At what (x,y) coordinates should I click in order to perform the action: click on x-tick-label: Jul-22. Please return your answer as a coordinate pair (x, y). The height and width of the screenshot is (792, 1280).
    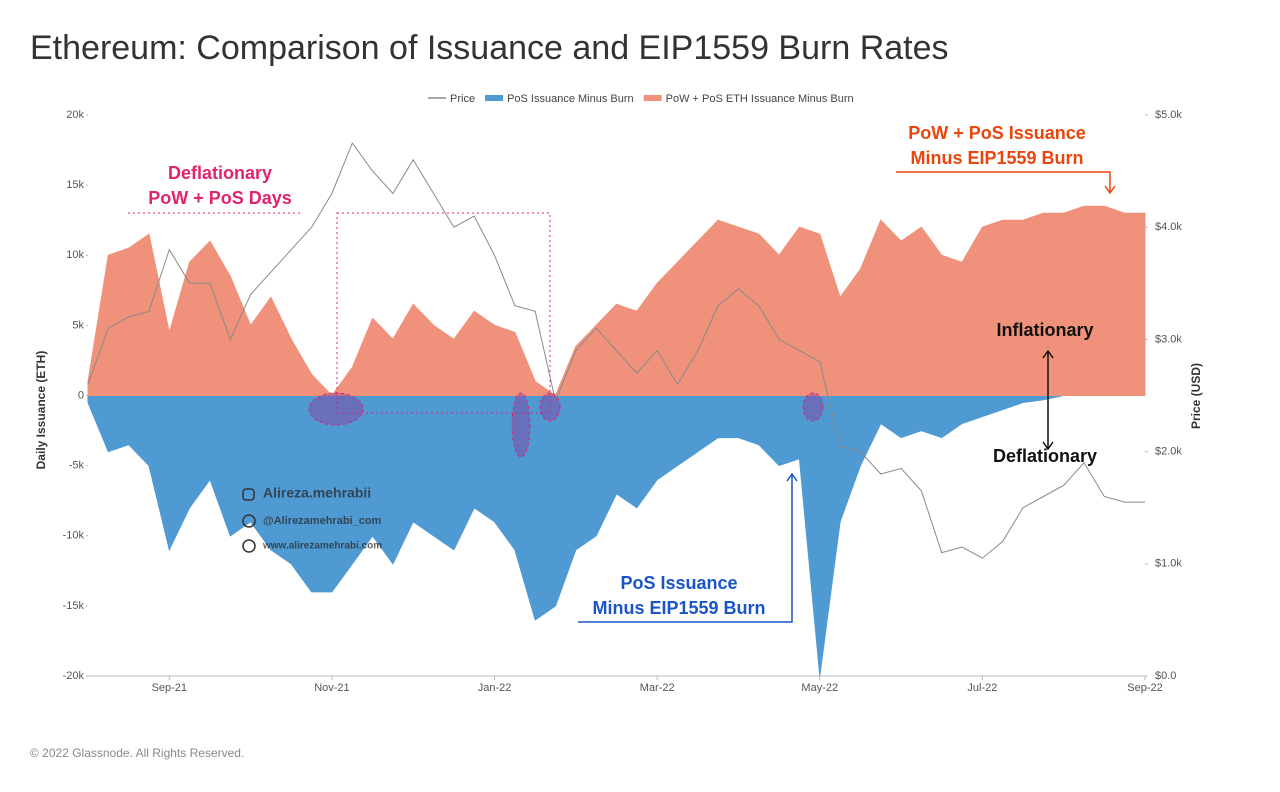
    Looking at the image, I should click on (982, 688).